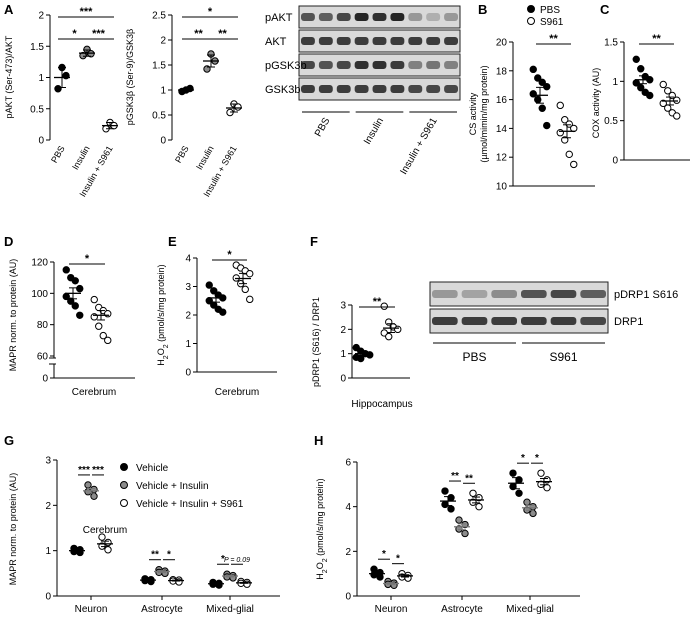 The image size is (700, 626). What do you see at coordinates (8, 241) in the screenshot?
I see `panel-label-D: D` at bounding box center [8, 241].